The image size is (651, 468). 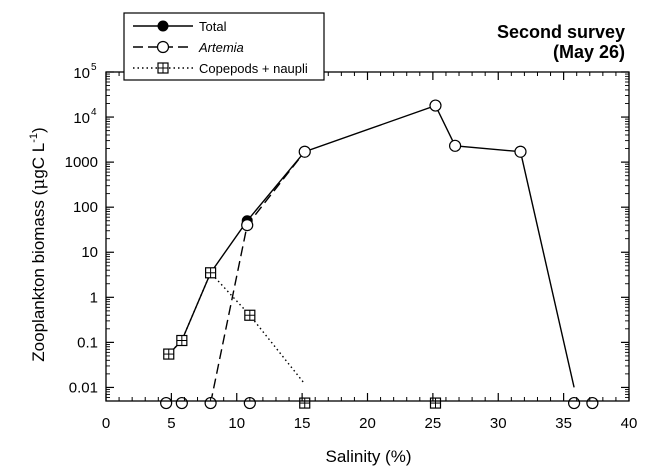 What do you see at coordinates (38, 161) in the screenshot?
I see `y-axis-label-unit: gC L` at bounding box center [38, 161].